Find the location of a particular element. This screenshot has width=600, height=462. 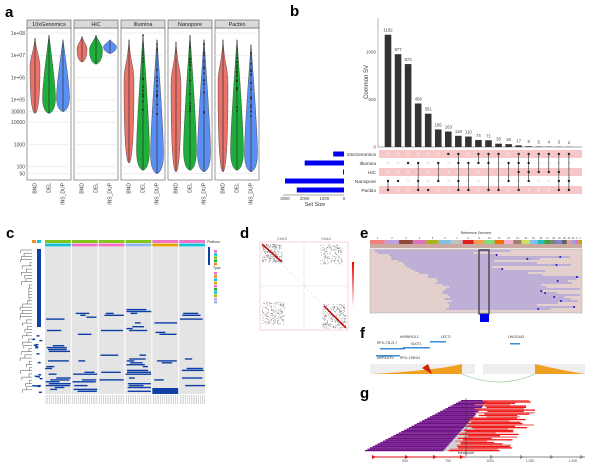

chromosome-label: 6 is located at coordinates (445, 238).